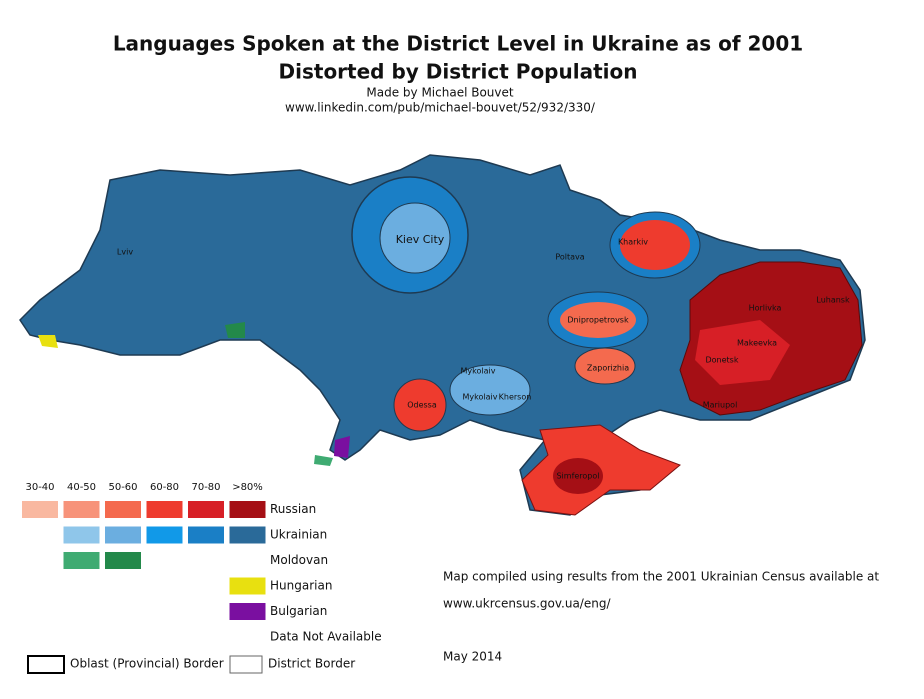 The width and height of the screenshot is (924, 699). I want to click on kiev-city, so click(415, 238).